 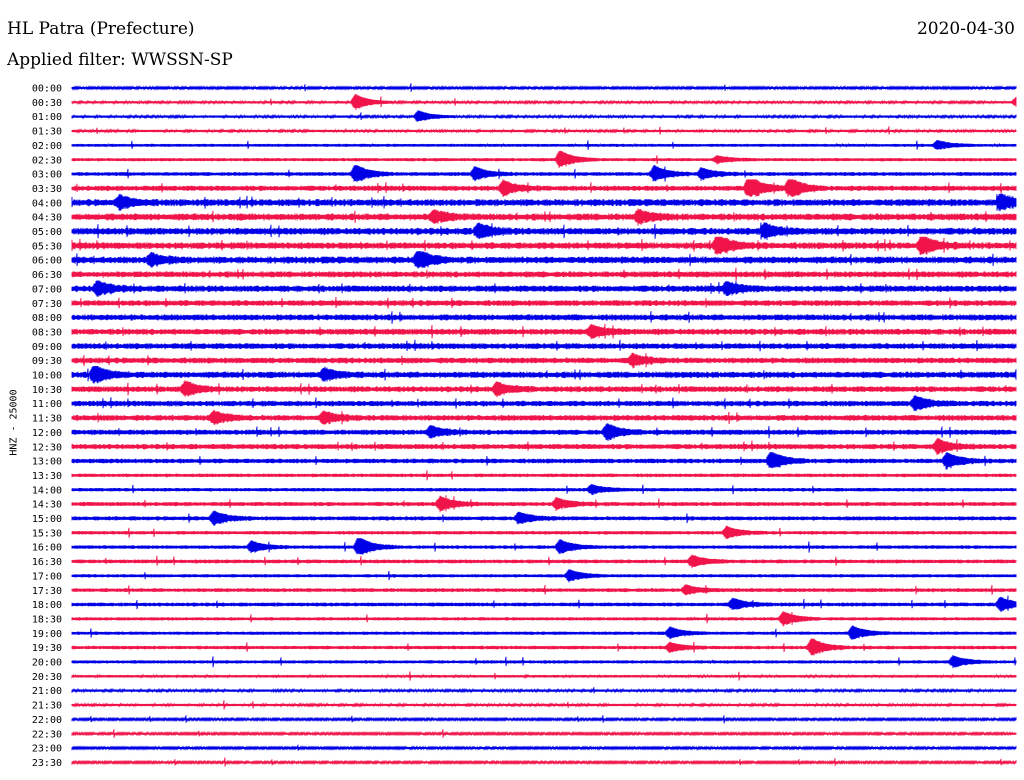 I want to click on time-label: 09:00, so click(x=47, y=347).